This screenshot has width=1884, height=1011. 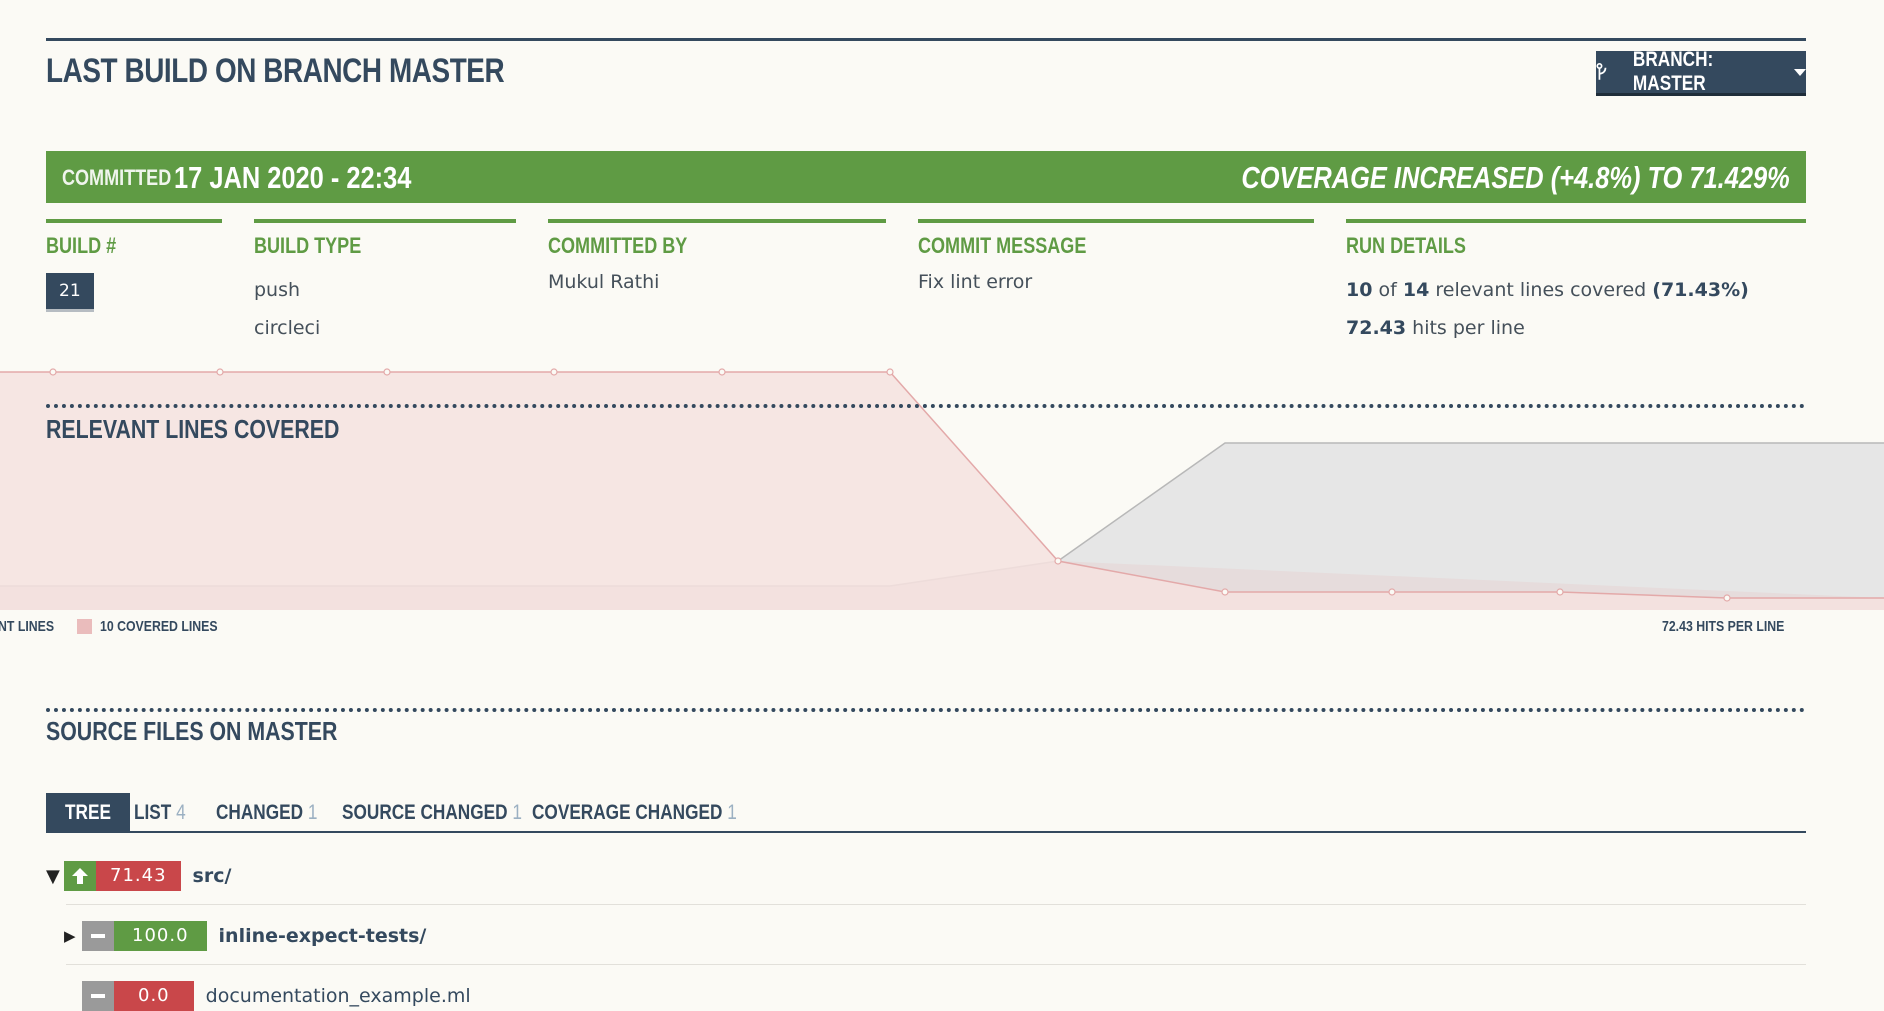 I want to click on committer-name: Mukul Rathi, so click(x=604, y=282).